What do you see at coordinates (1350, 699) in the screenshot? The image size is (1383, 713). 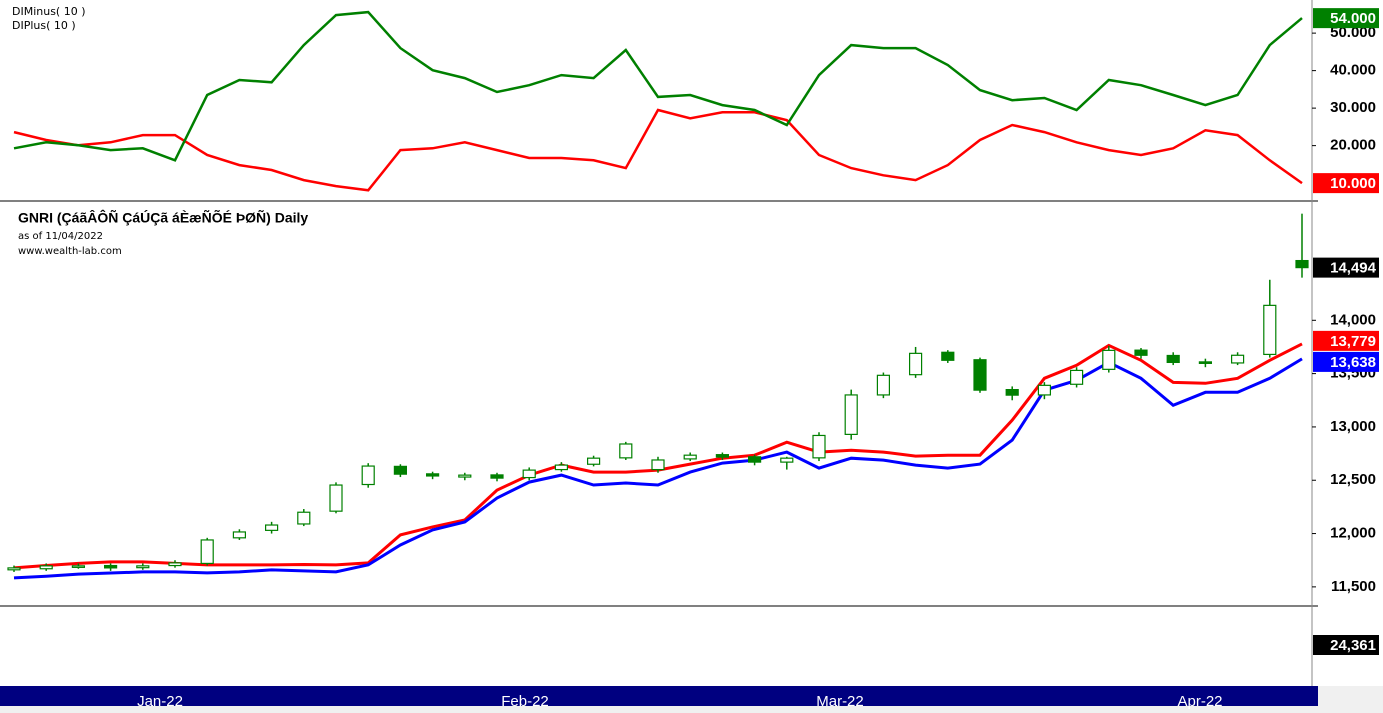 I see `corner` at bounding box center [1350, 699].